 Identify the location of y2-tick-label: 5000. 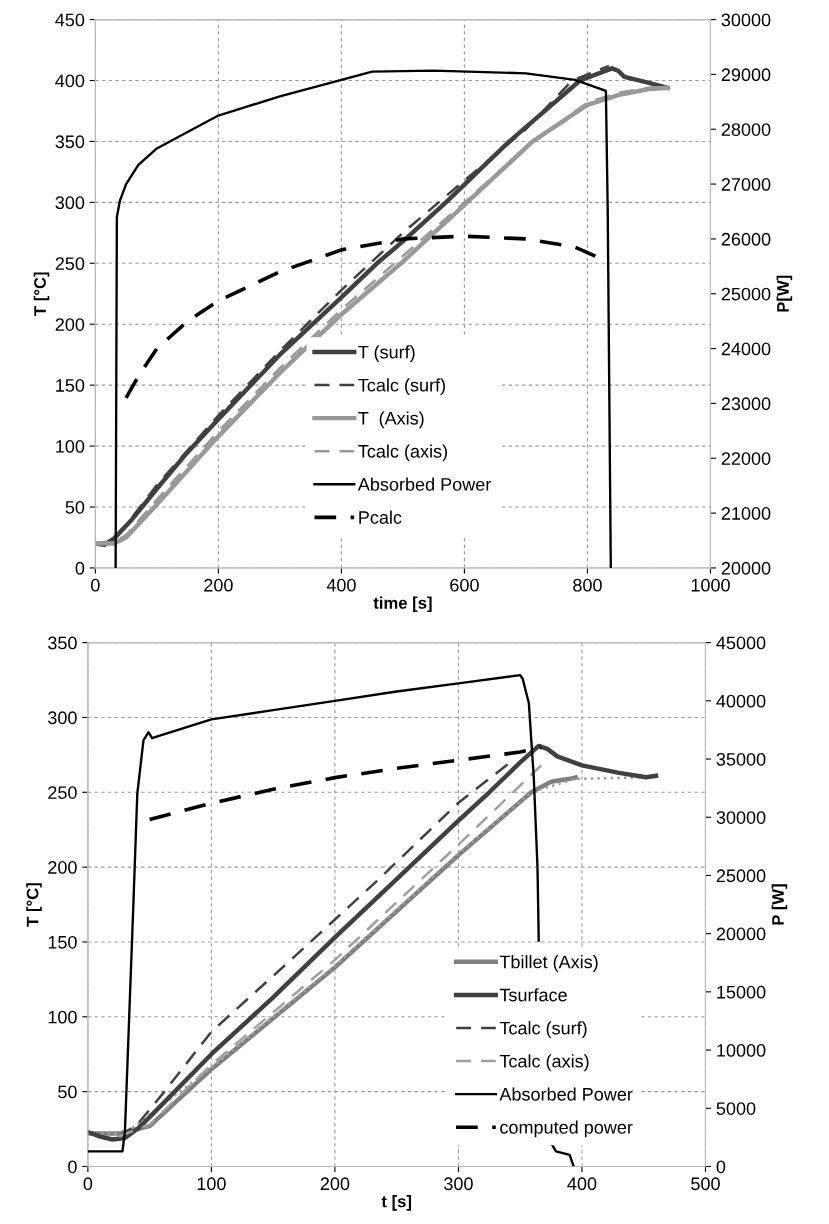
(736, 1108).